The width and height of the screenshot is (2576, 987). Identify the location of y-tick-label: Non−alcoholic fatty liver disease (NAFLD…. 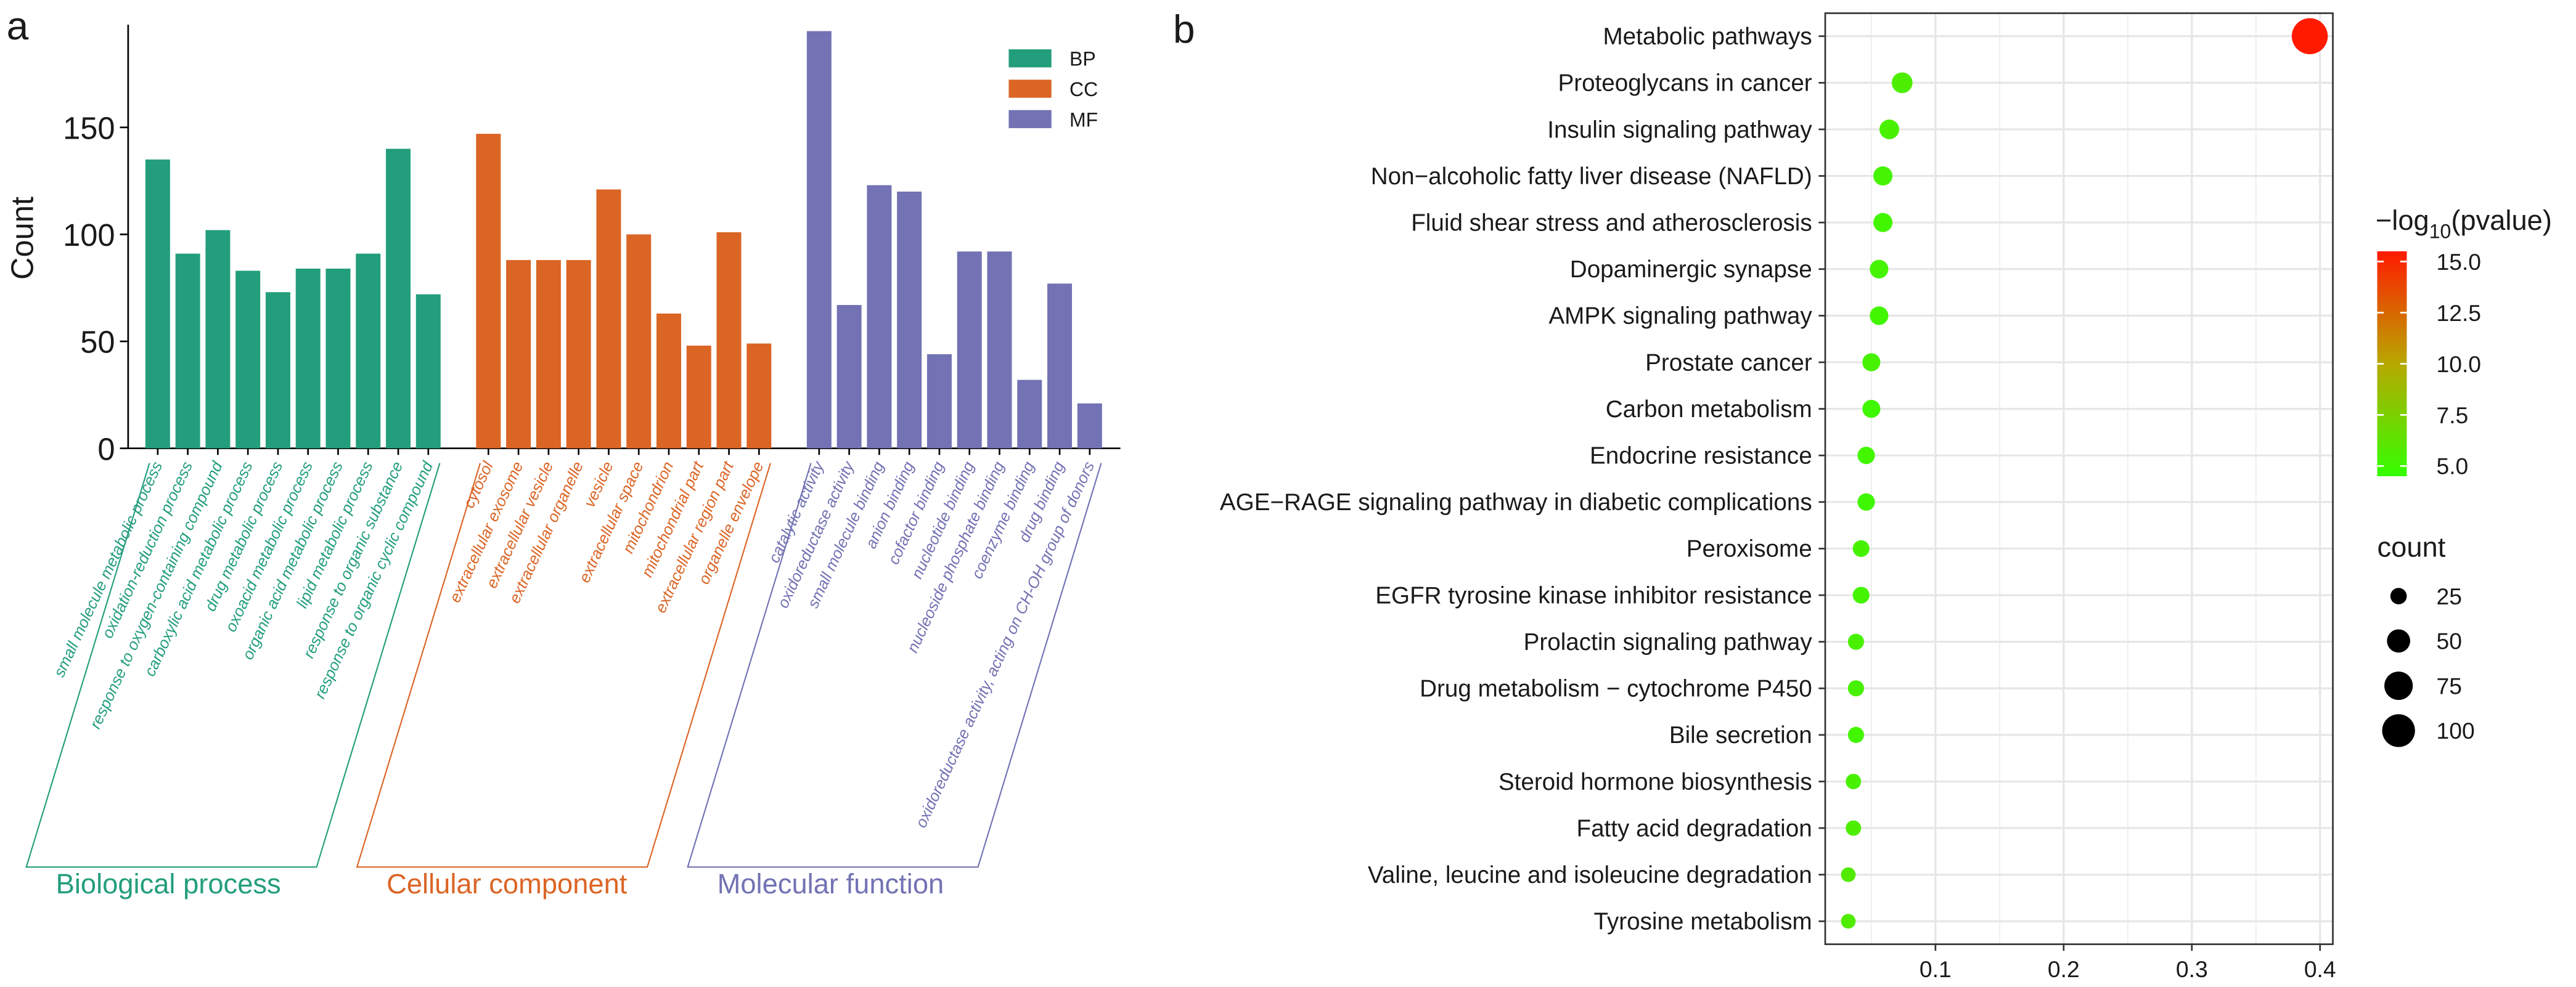
(1591, 176).